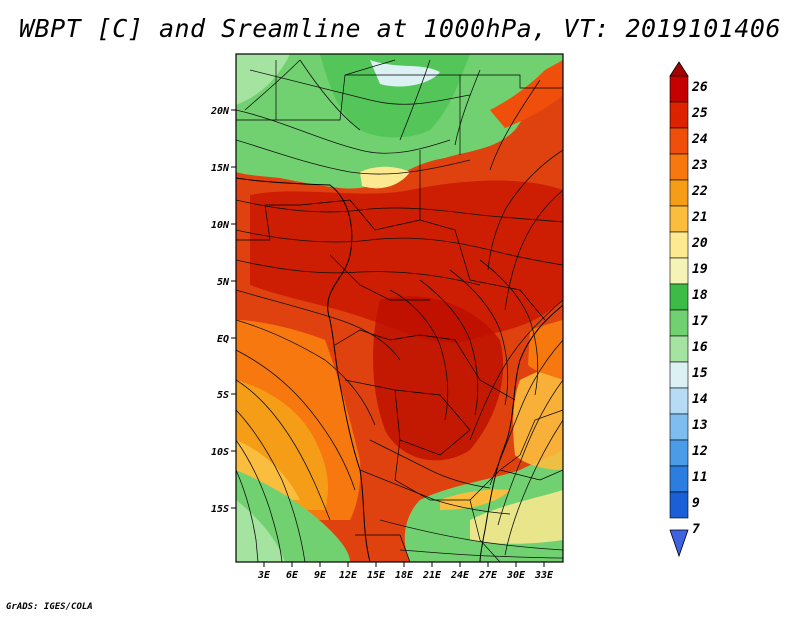 The height and width of the screenshot is (618, 800). I want to click on colorbar-label: 7, so click(696, 529).